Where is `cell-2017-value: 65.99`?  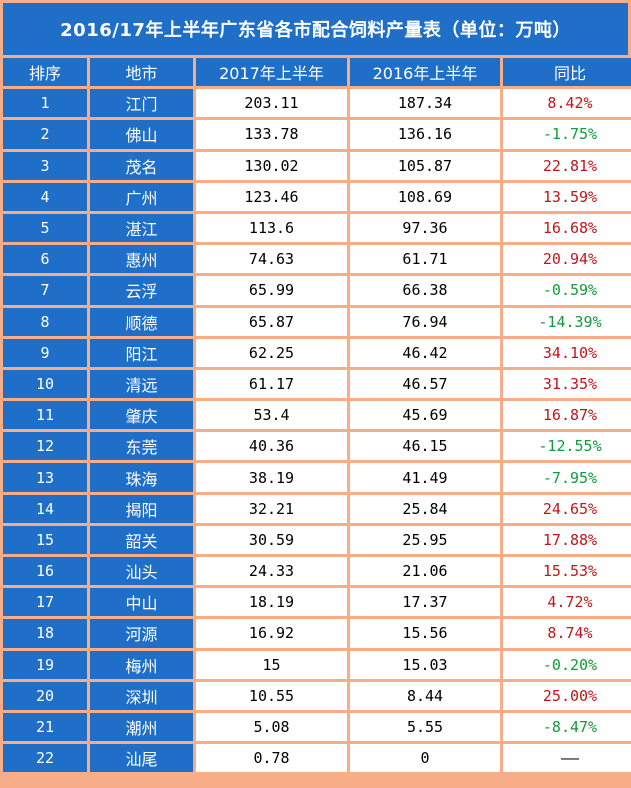
cell-2017-value: 65.99 is located at coordinates (271, 290).